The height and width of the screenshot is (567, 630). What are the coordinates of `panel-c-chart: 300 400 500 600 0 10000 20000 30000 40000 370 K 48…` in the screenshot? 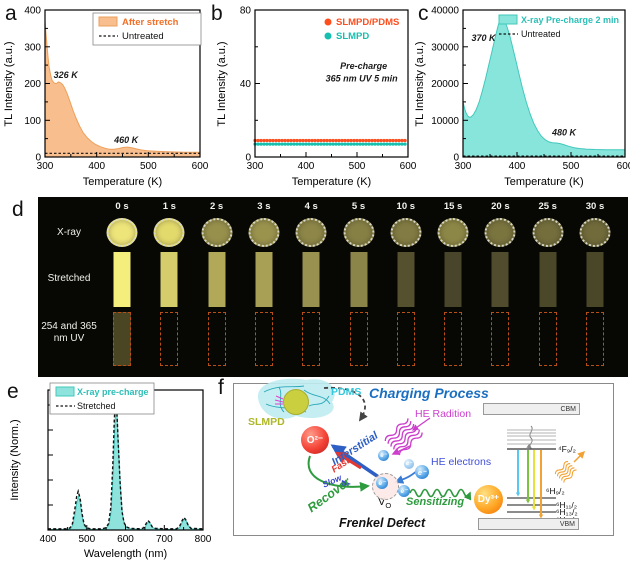 It's located at (522, 98).